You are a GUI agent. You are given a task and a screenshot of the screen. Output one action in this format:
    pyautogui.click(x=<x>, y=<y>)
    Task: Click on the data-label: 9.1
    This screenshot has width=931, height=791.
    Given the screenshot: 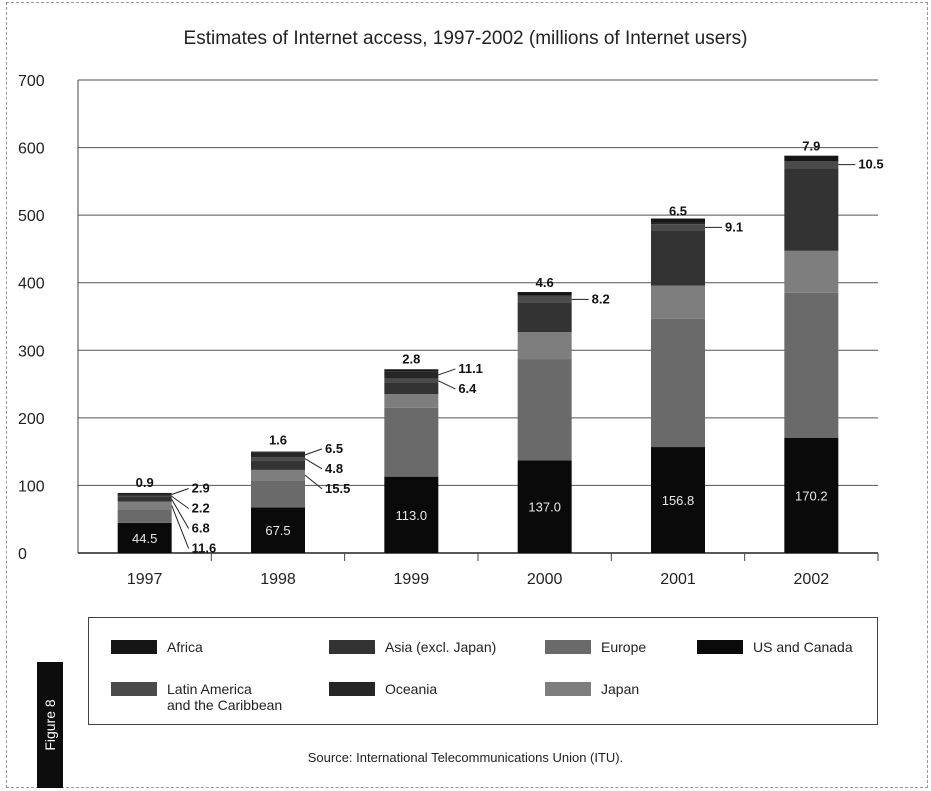 What is the action you would take?
    pyautogui.click(x=734, y=226)
    